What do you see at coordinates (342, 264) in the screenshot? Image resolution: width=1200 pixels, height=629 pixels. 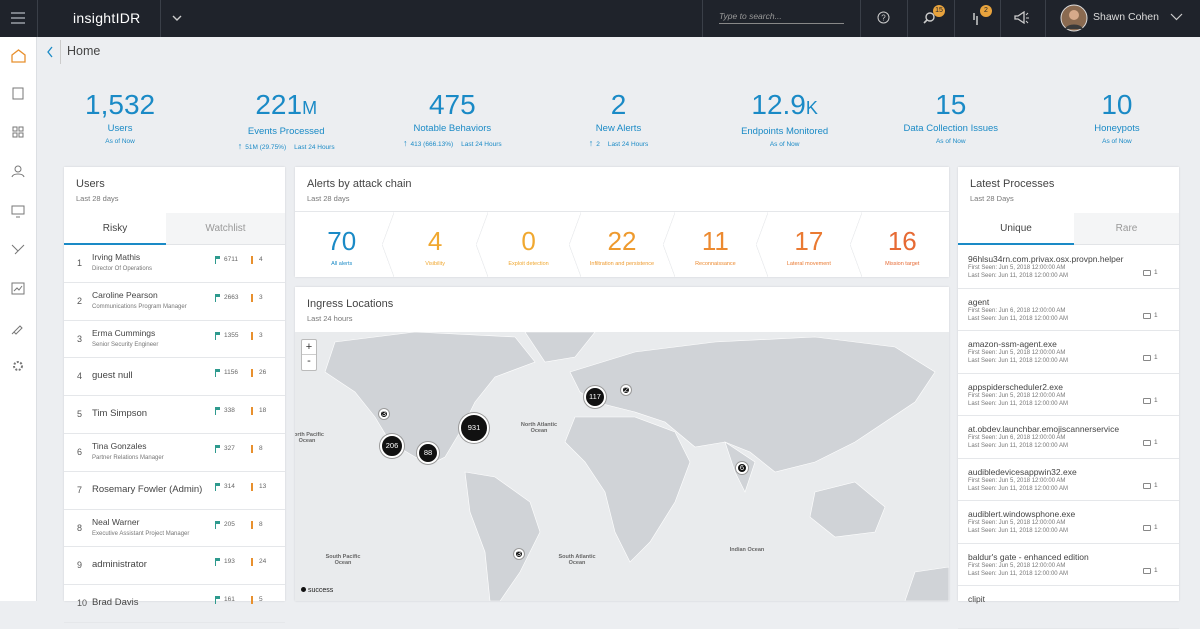 I see `stage-label: All alerts` at bounding box center [342, 264].